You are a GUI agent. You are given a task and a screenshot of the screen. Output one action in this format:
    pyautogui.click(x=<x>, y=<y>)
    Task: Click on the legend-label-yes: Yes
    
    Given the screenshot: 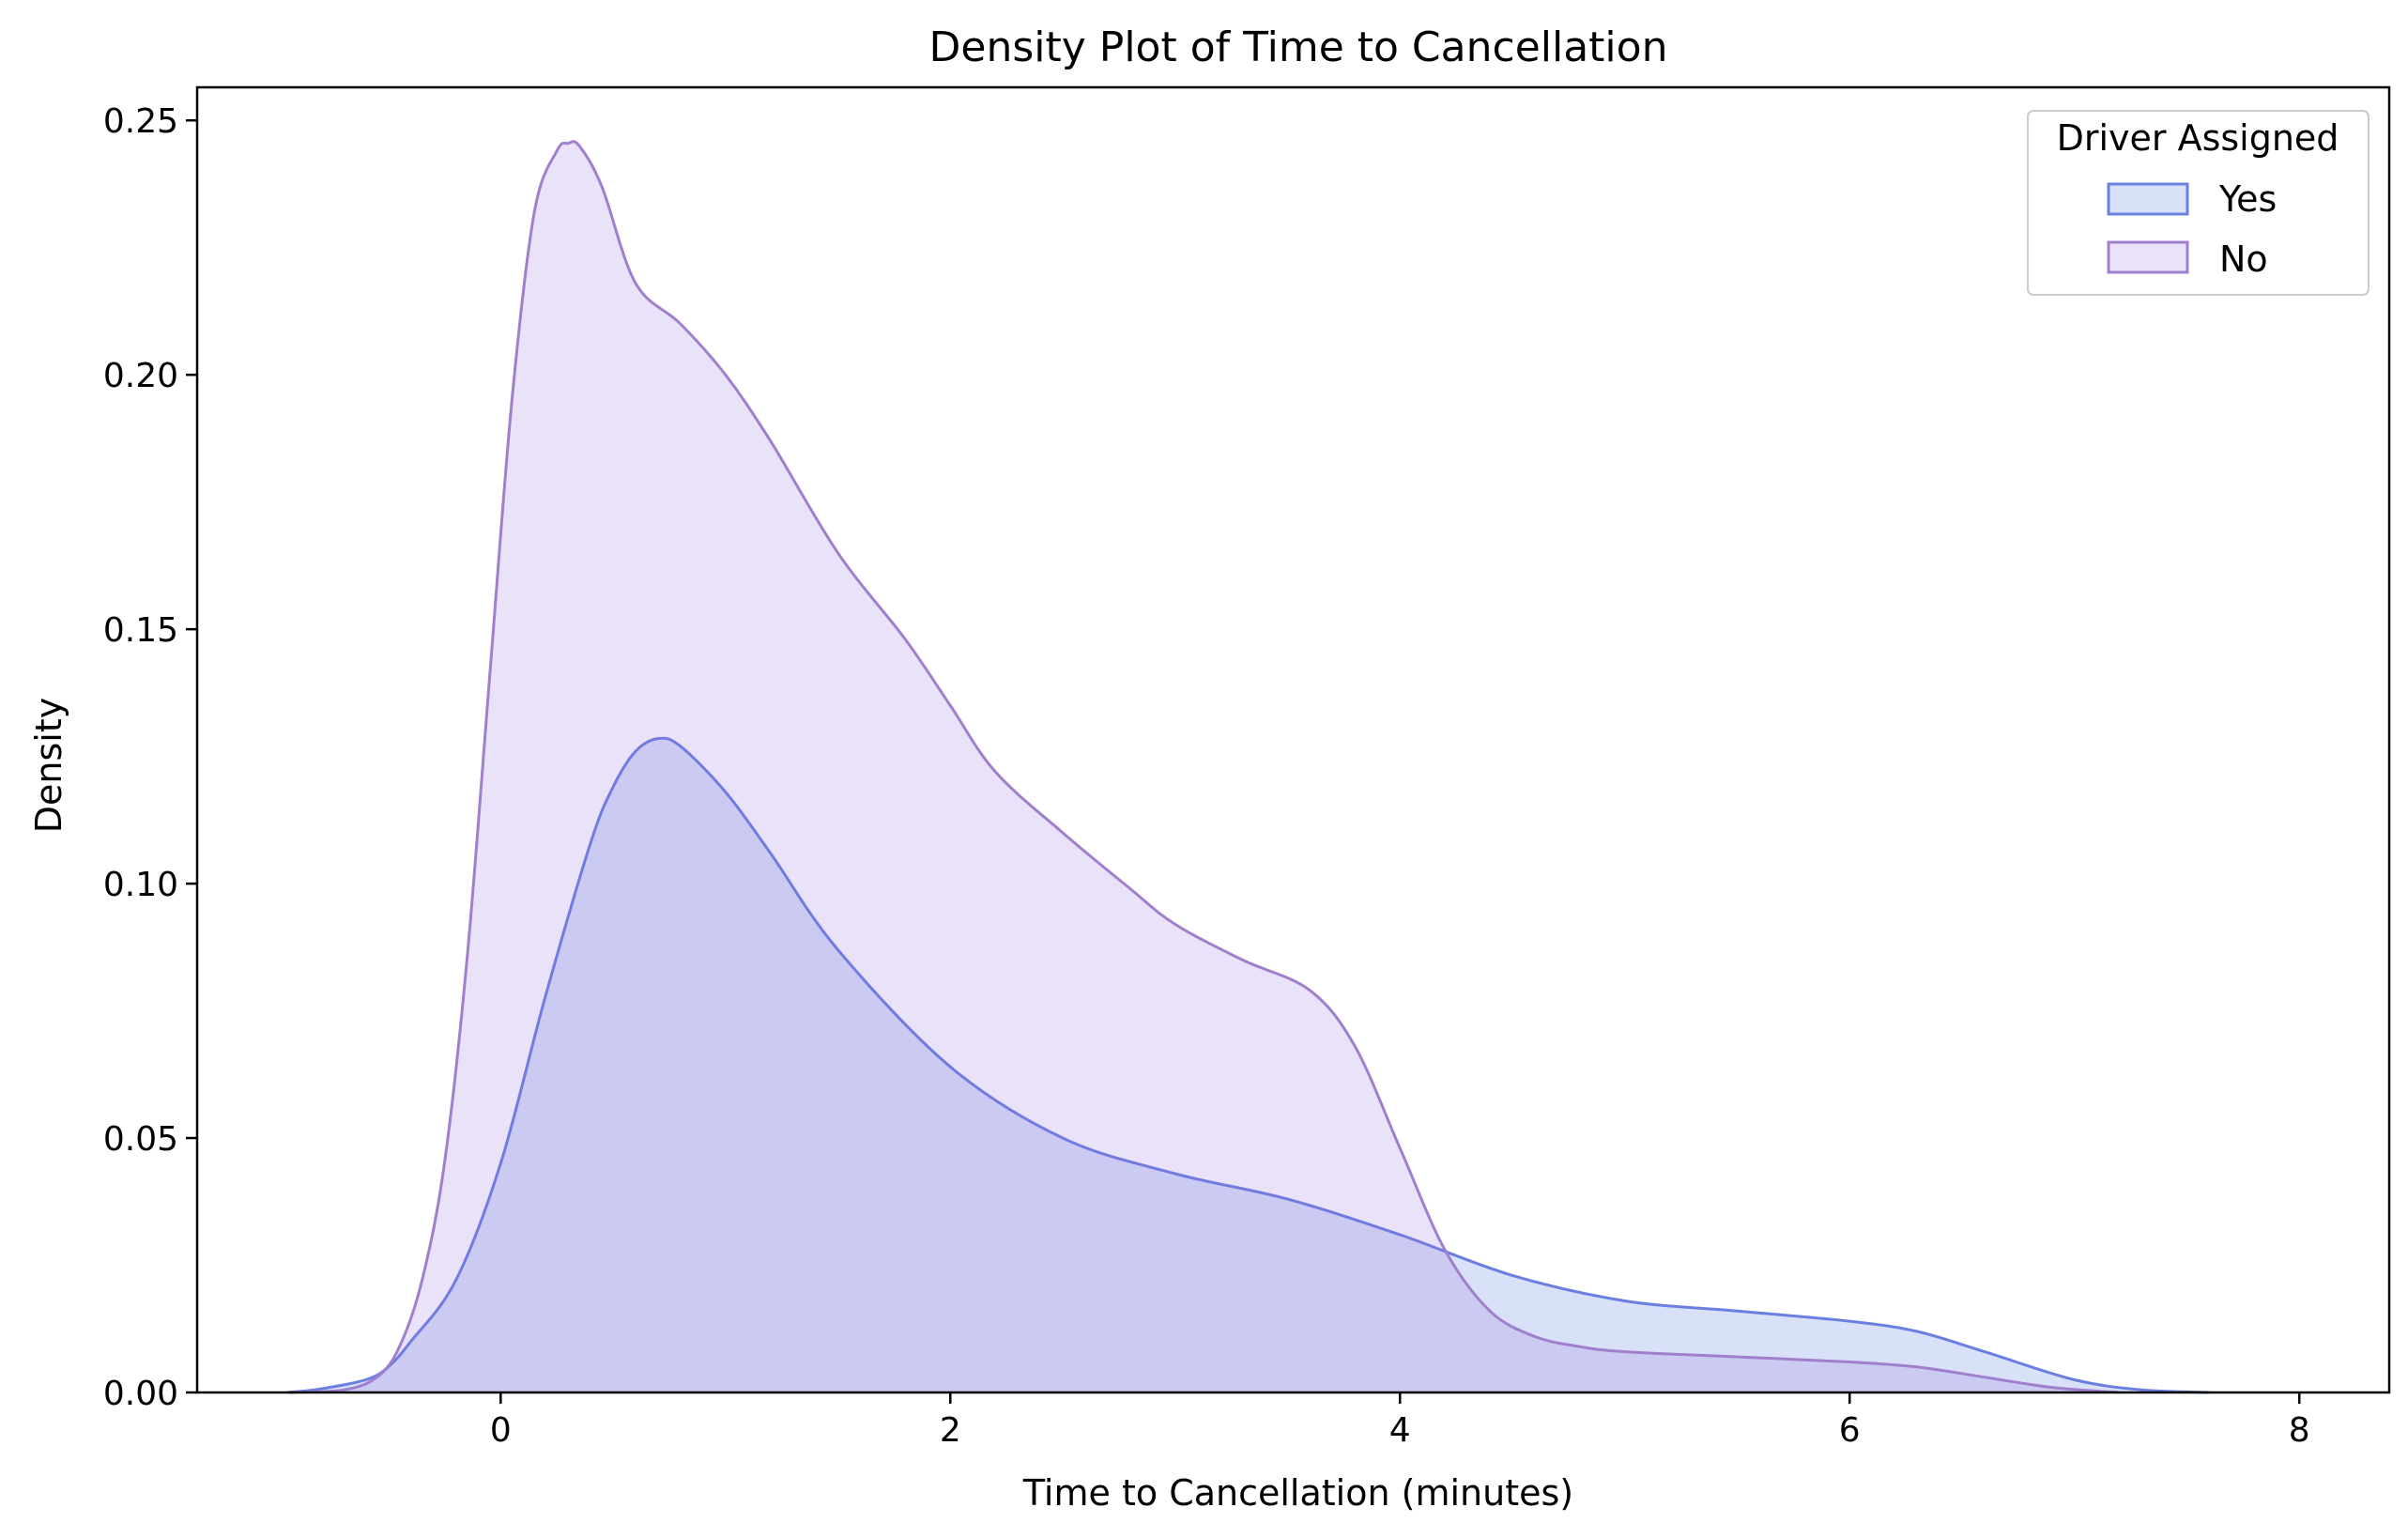 What is the action you would take?
    pyautogui.click(x=2248, y=199)
    